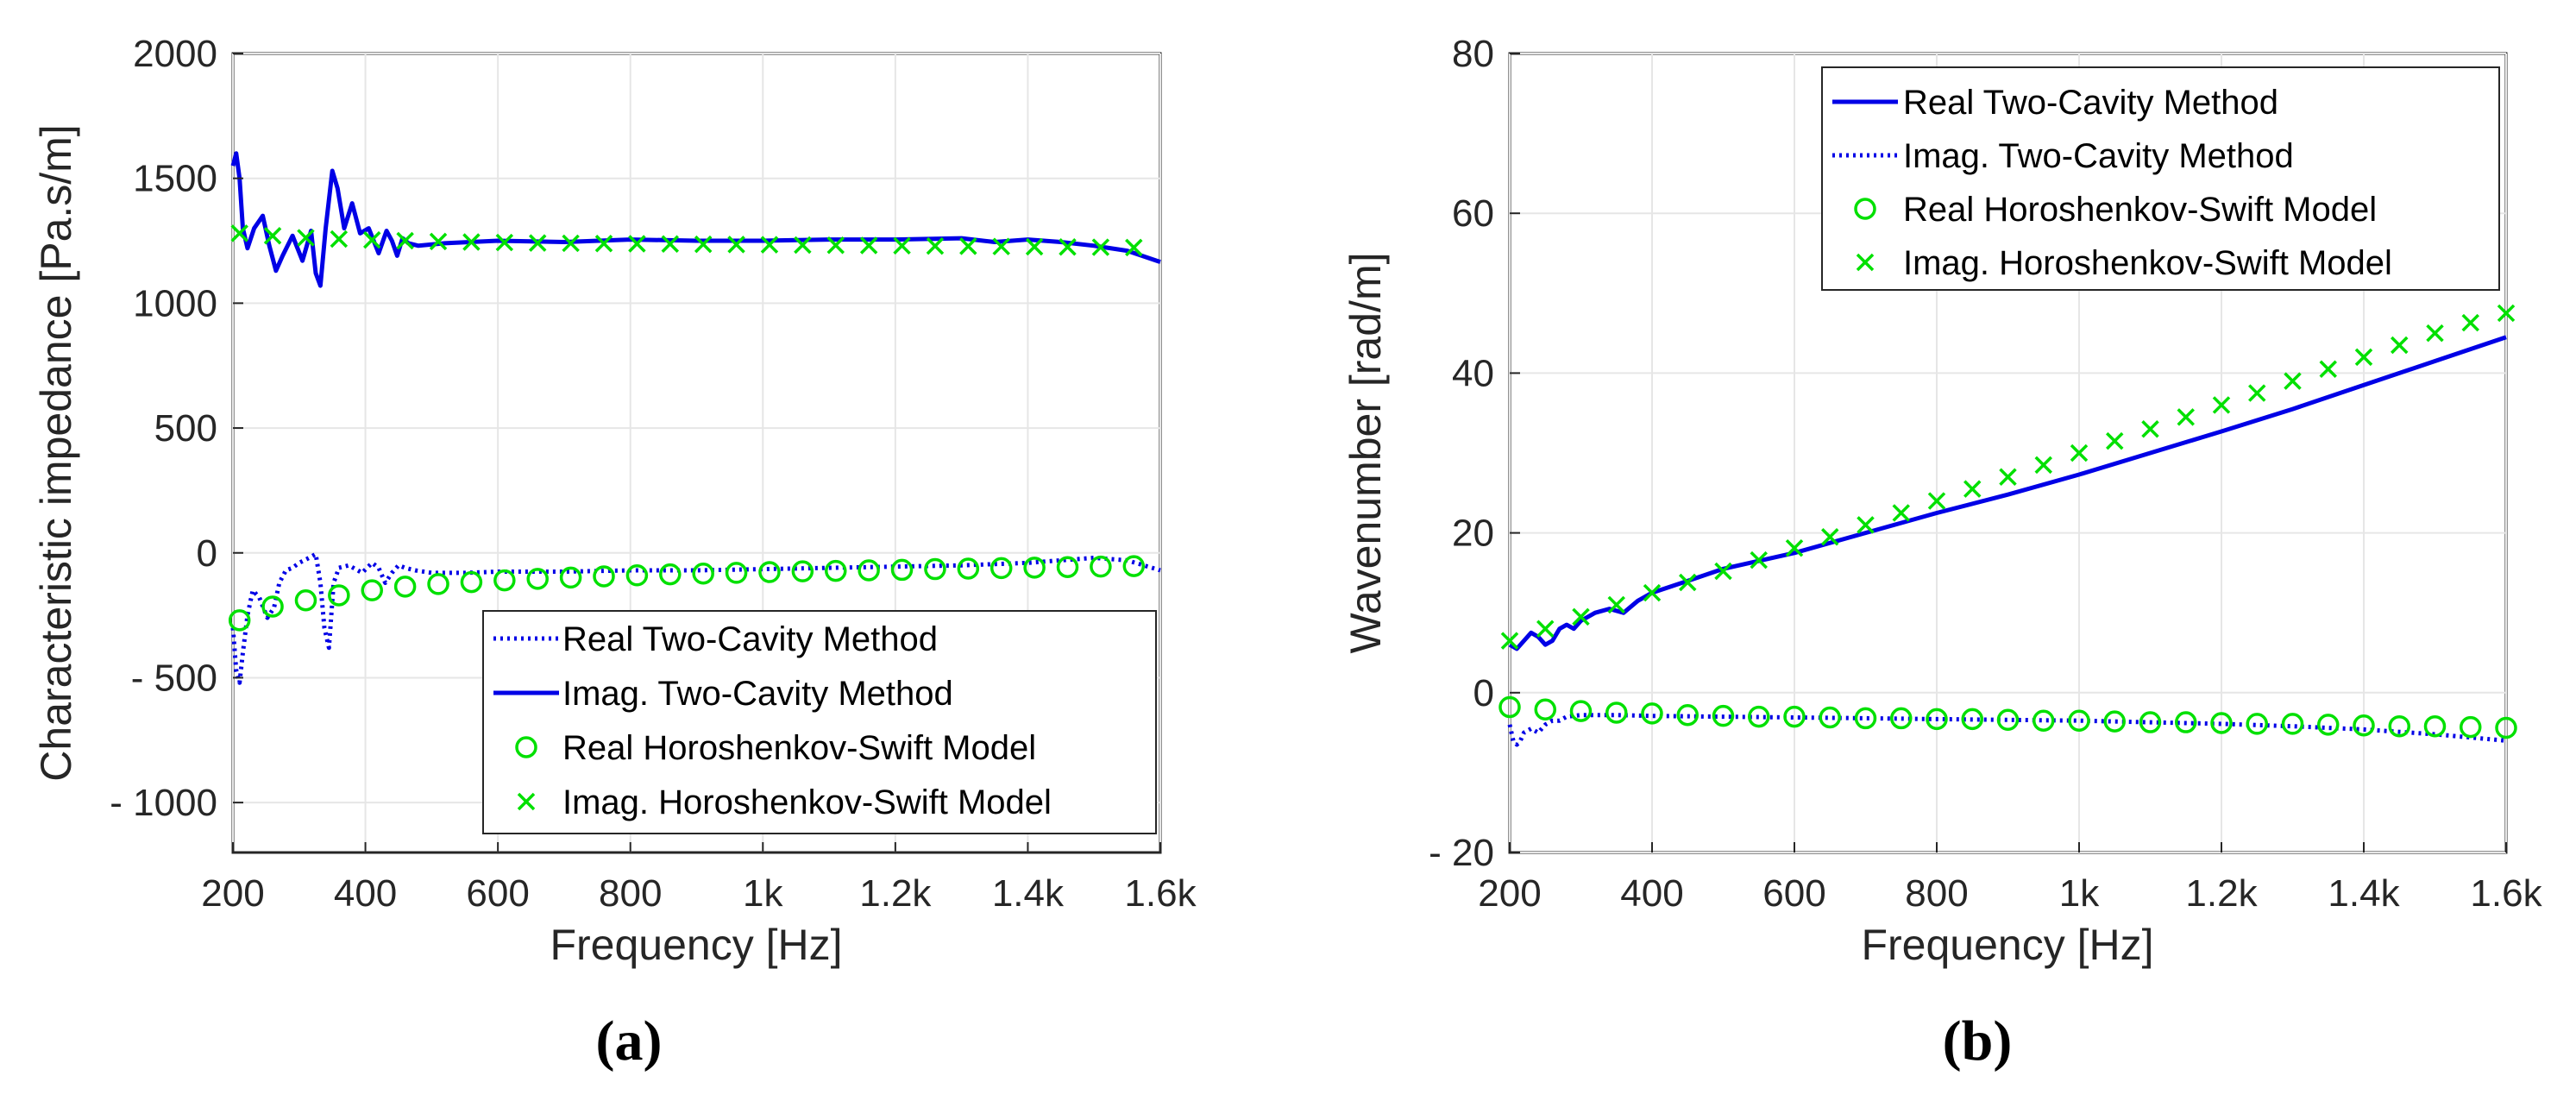 The height and width of the screenshot is (1101, 2576). What do you see at coordinates (1978, 1042) in the screenshot?
I see `panel-b-caption: (b)` at bounding box center [1978, 1042].